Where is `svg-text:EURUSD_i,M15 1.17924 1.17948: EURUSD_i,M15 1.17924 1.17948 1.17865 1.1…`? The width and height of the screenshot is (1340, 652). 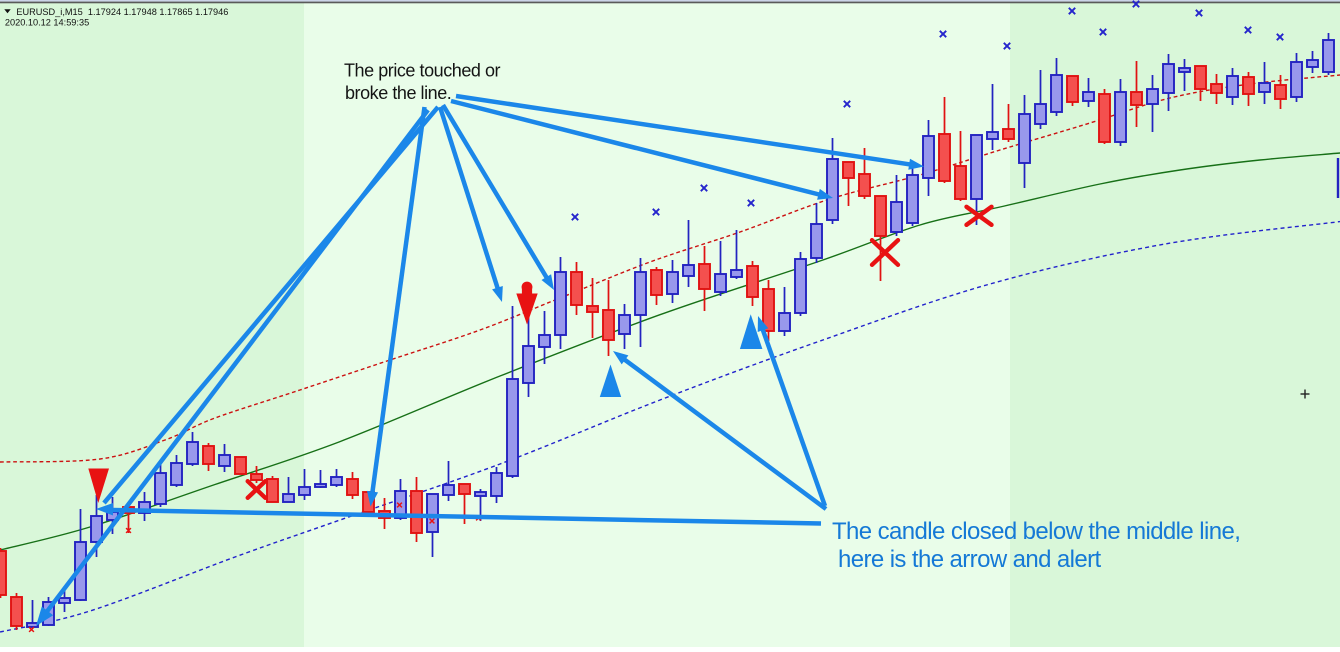
svg-text:EURUSD_i,M15 1.17924 1.17948: EURUSD_i,M15 1.17924 1.17948 1.17865 1.1… is located at coordinates (122, 12).